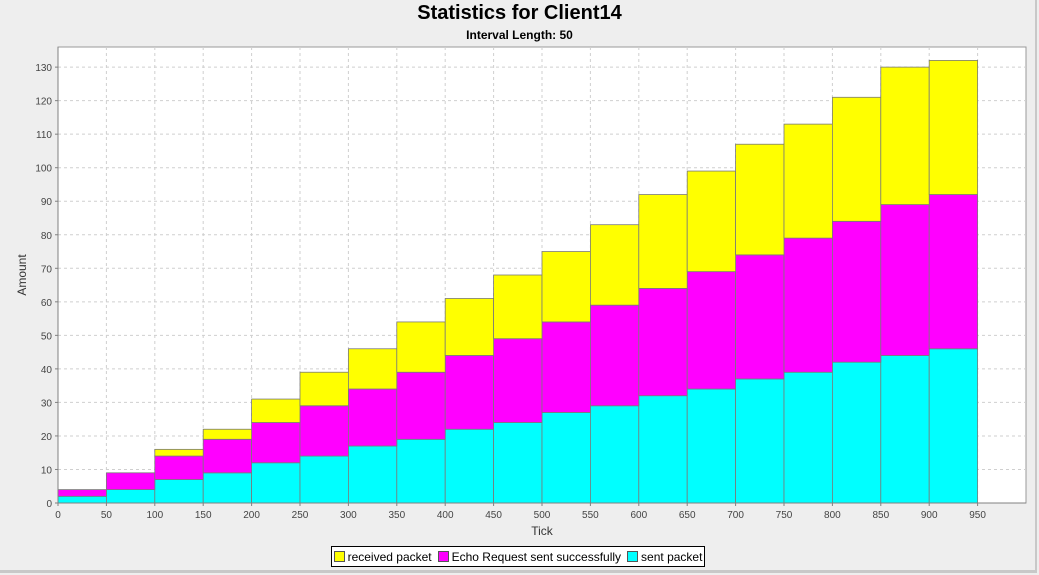 The image size is (1039, 575). I want to click on y-tick-label: 80, so click(47, 236).